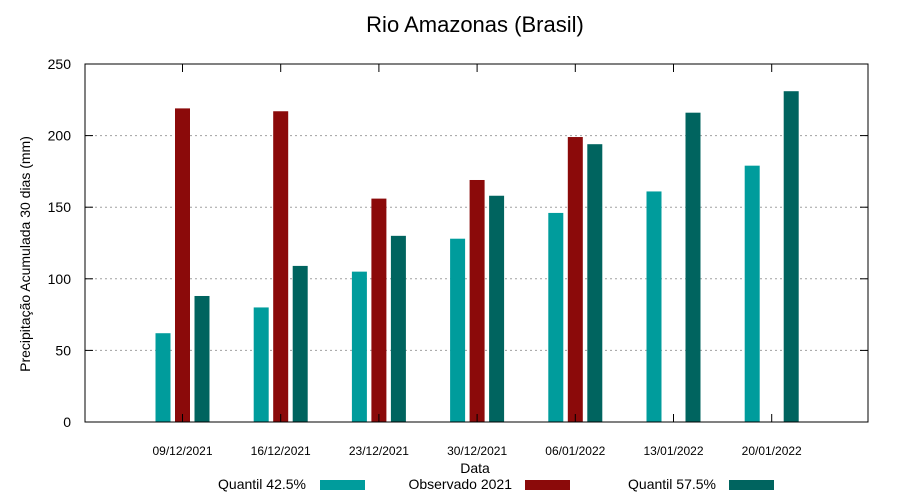 Image resolution: width=900 pixels, height=500 pixels. What do you see at coordinates (182, 451) in the screenshot?
I see `x-tick-label: 09/12/2021` at bounding box center [182, 451].